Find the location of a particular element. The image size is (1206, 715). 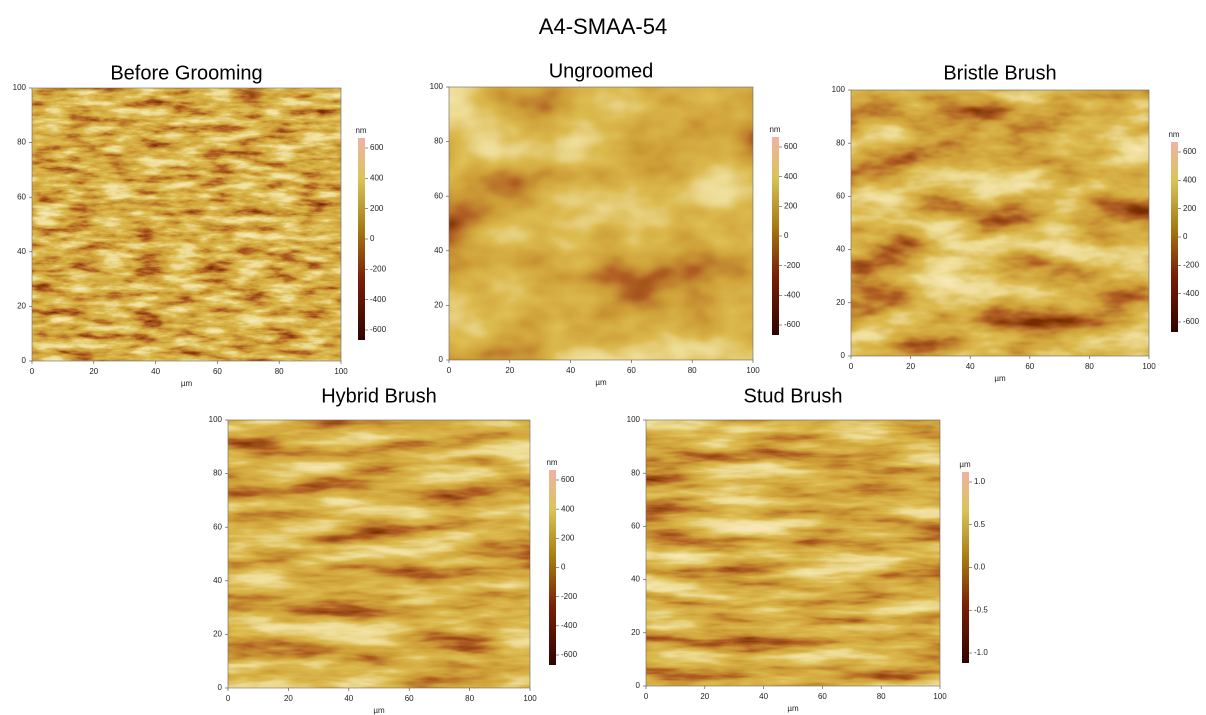

colorbar-tick-label: -0.5 is located at coordinates (981, 609).